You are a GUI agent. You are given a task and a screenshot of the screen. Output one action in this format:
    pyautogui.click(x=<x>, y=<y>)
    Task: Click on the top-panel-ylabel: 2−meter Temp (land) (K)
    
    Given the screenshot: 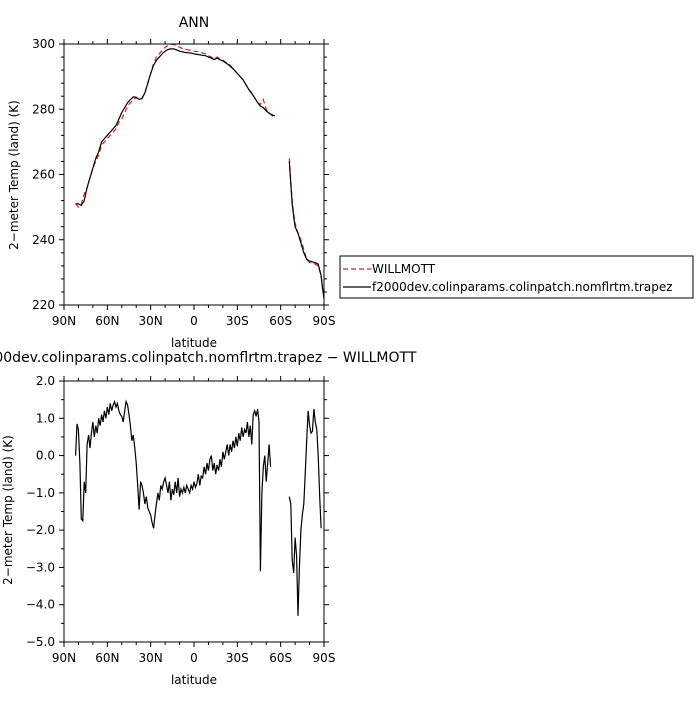 What is the action you would take?
    pyautogui.click(x=14, y=175)
    